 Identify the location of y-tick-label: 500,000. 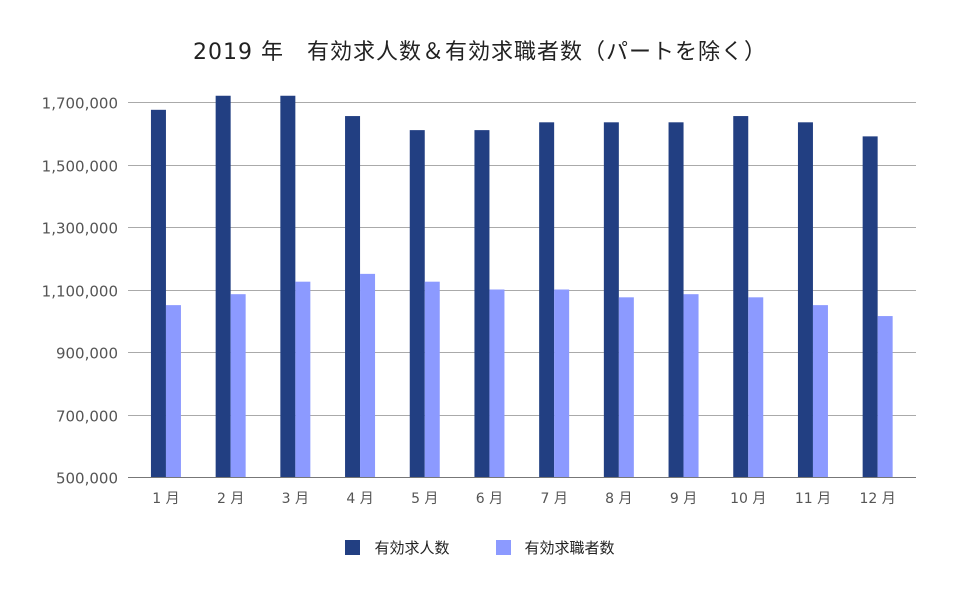
(87, 479).